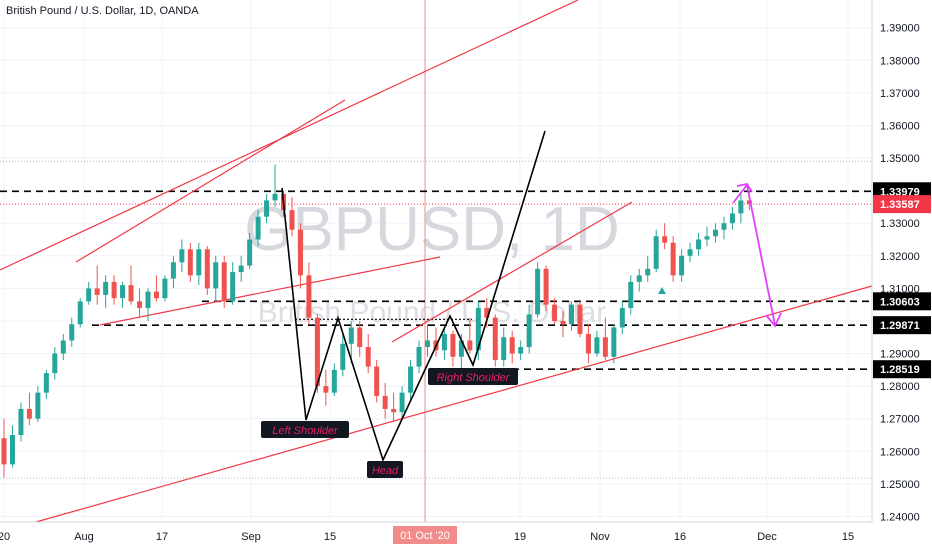 The height and width of the screenshot is (550, 932). Describe the element at coordinates (900, 61) in the screenshot. I see `y-tick-label: 1.38000` at that location.